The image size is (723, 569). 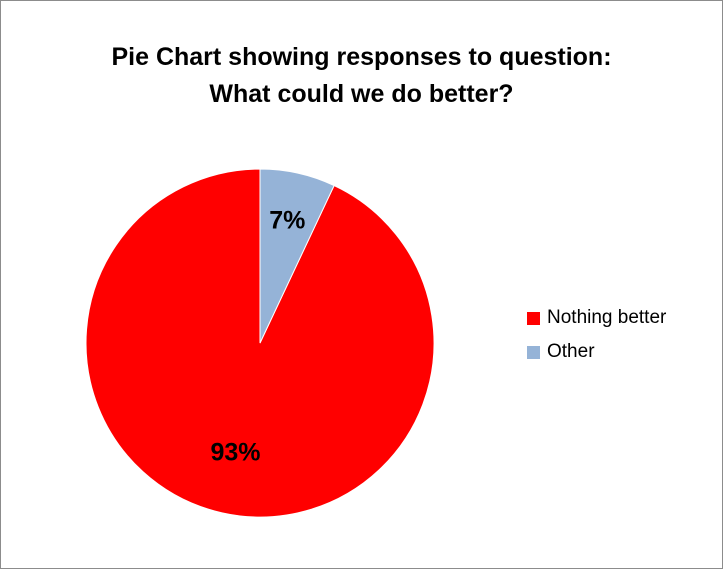 What do you see at coordinates (287, 221) in the screenshot?
I see `data-label-other: 7%` at bounding box center [287, 221].